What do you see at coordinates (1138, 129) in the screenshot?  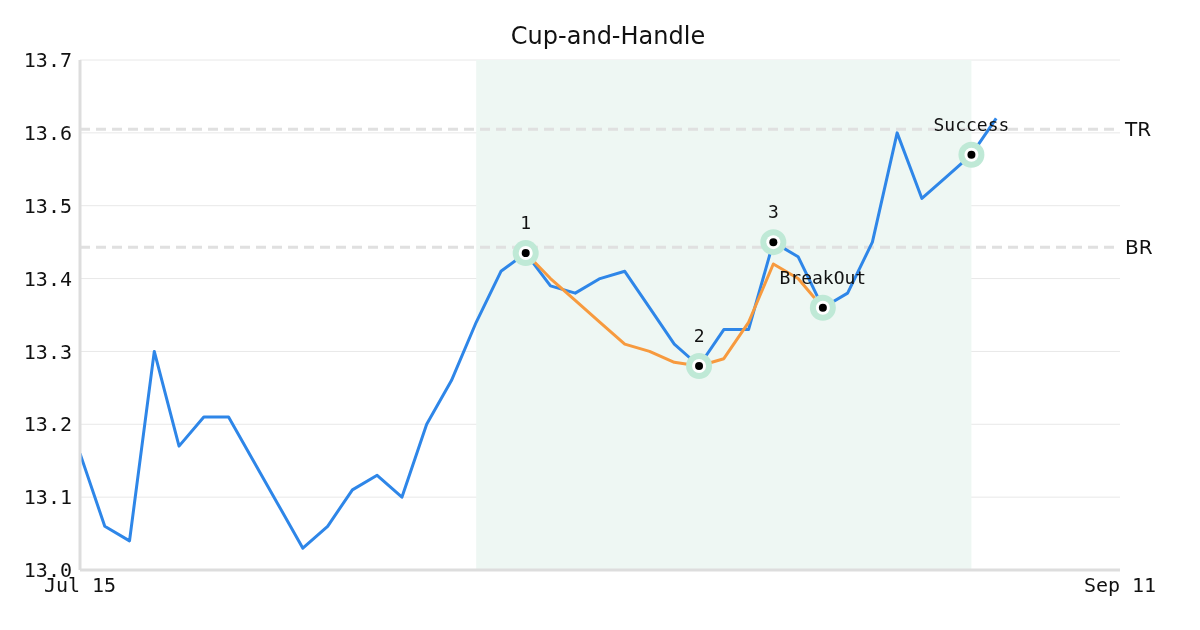 I see `ref-line-label: TR` at bounding box center [1138, 129].